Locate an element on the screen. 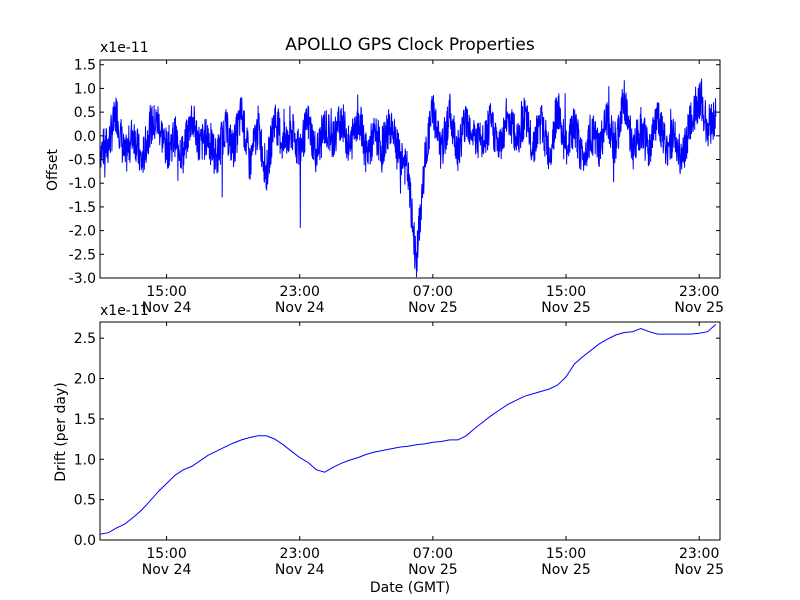 The image size is (800, 600). x-axis-label: Date (GMT) is located at coordinates (410, 588).